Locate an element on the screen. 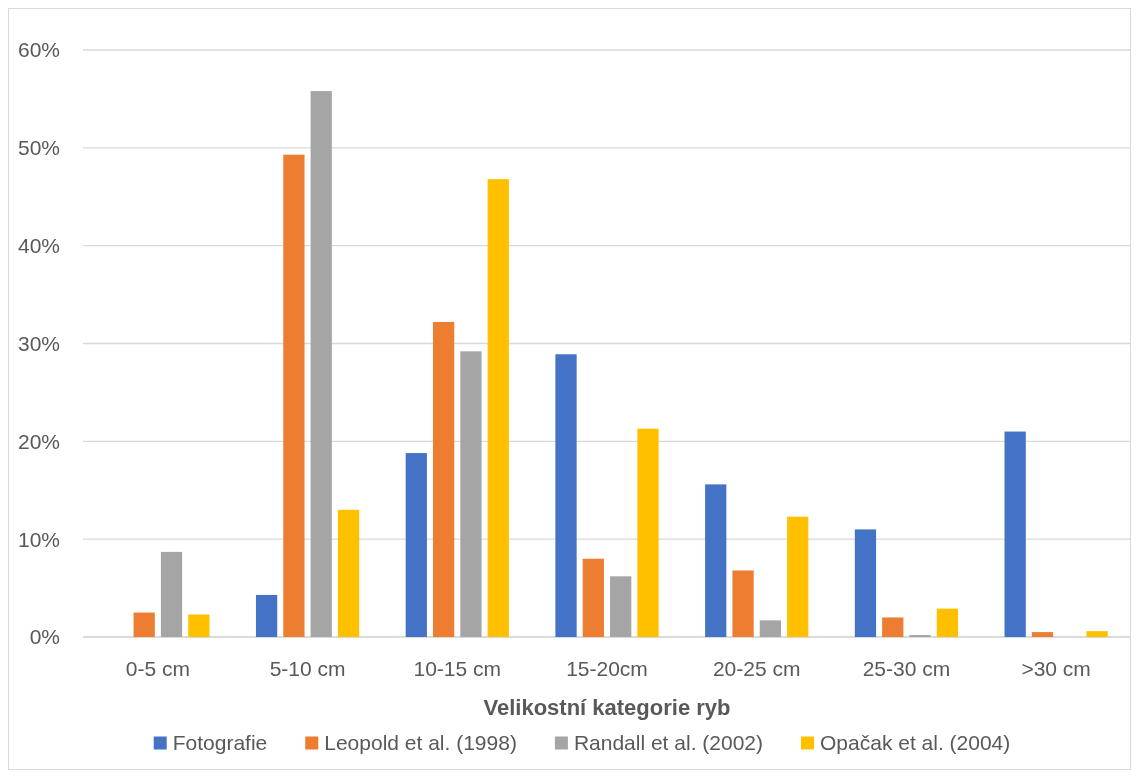 Image resolution: width=1138 pixels, height=776 pixels. x-tick-label: 0-5 cm is located at coordinates (157, 668).